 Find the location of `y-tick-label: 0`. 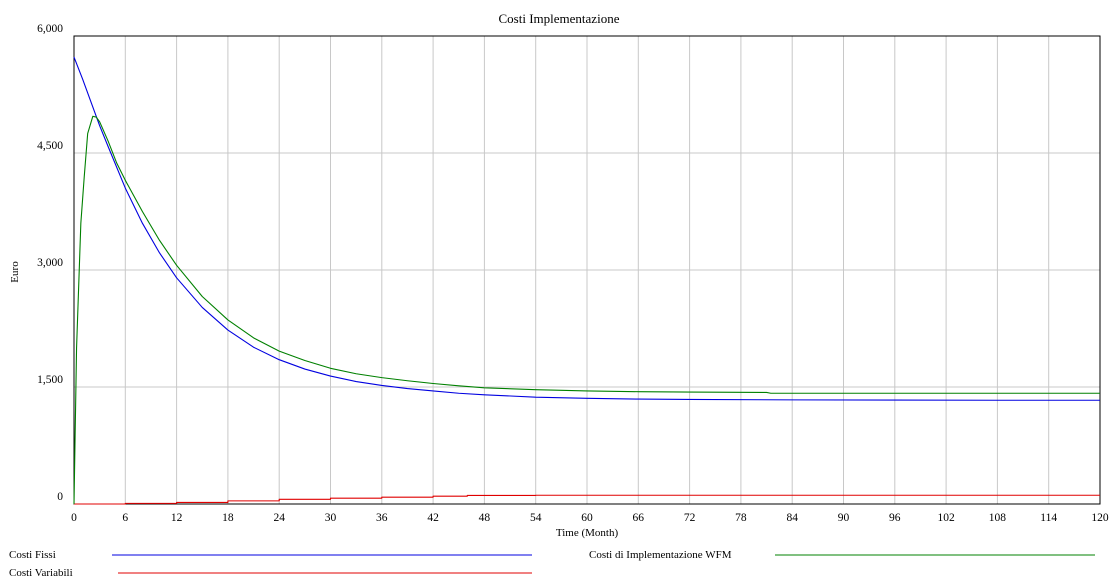

y-tick-label: 0 is located at coordinates (60, 497).